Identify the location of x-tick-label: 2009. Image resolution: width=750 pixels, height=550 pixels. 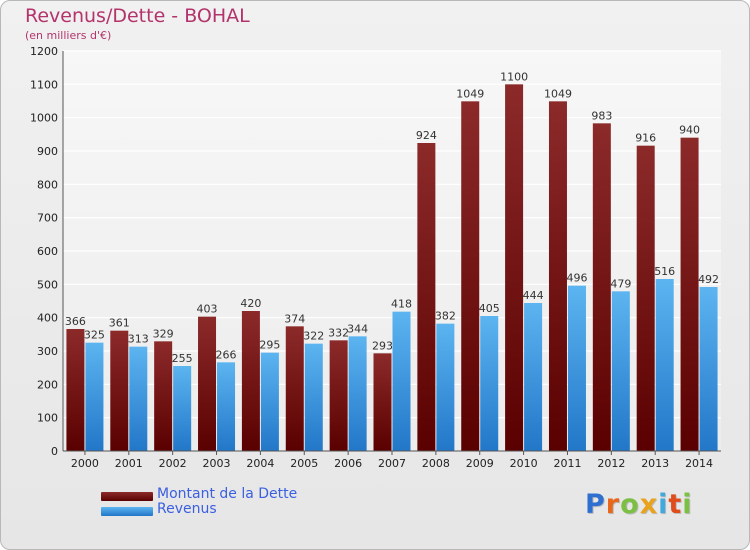
(480, 463).